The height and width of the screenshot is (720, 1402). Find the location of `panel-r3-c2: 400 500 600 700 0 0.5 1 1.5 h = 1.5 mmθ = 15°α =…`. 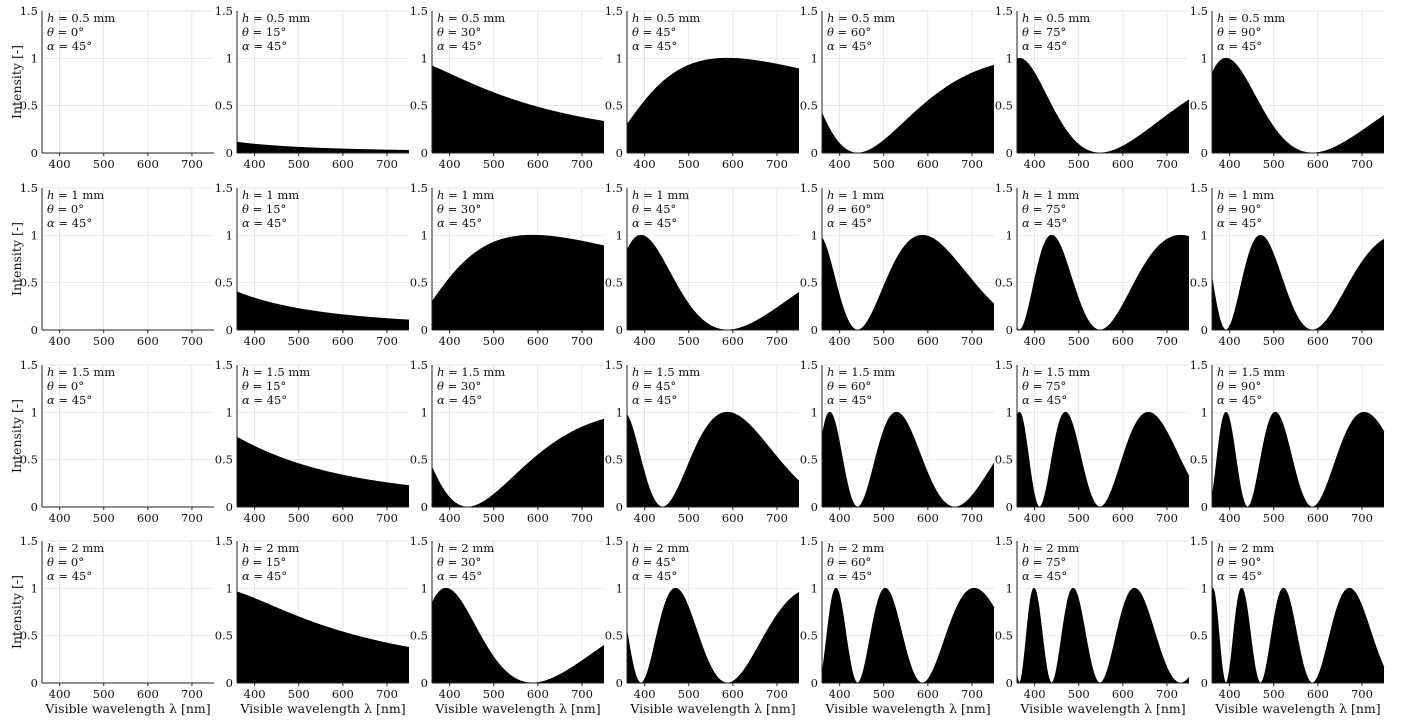

panel-r3-c2: 400 500 600 700 0 0.5 1 1.5 h = 1.5 mmθ = 15°α =… is located at coordinates (312, 441).